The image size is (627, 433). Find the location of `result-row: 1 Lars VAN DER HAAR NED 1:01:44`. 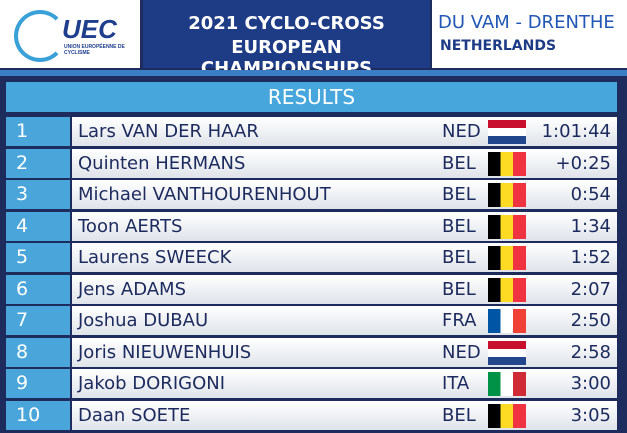

result-row: 1 Lars VAN DER HAAR NED 1:01:44 is located at coordinates (311, 131).